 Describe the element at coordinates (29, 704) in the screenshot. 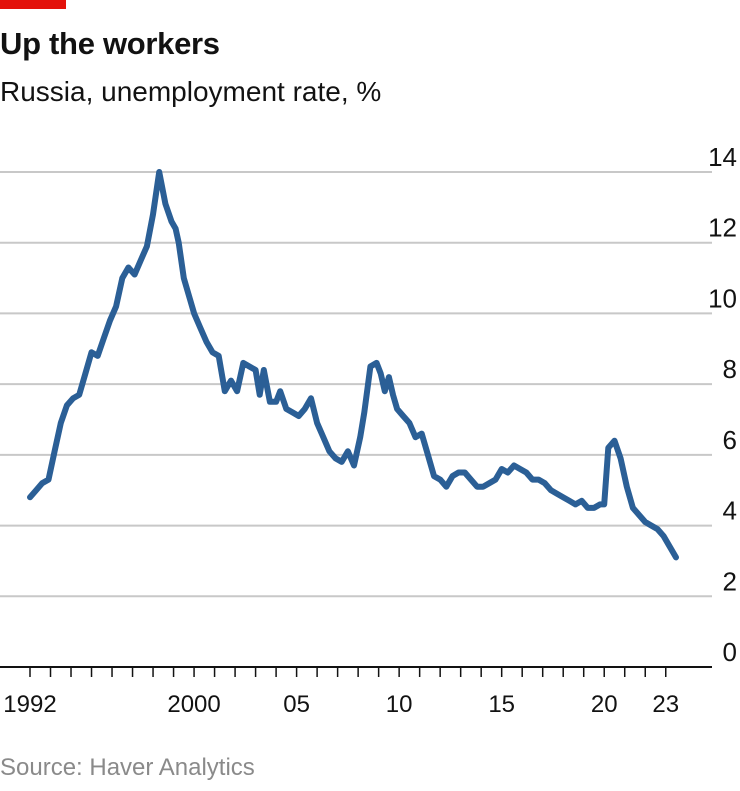

I see `x-tick-label-1992: 1992` at that location.